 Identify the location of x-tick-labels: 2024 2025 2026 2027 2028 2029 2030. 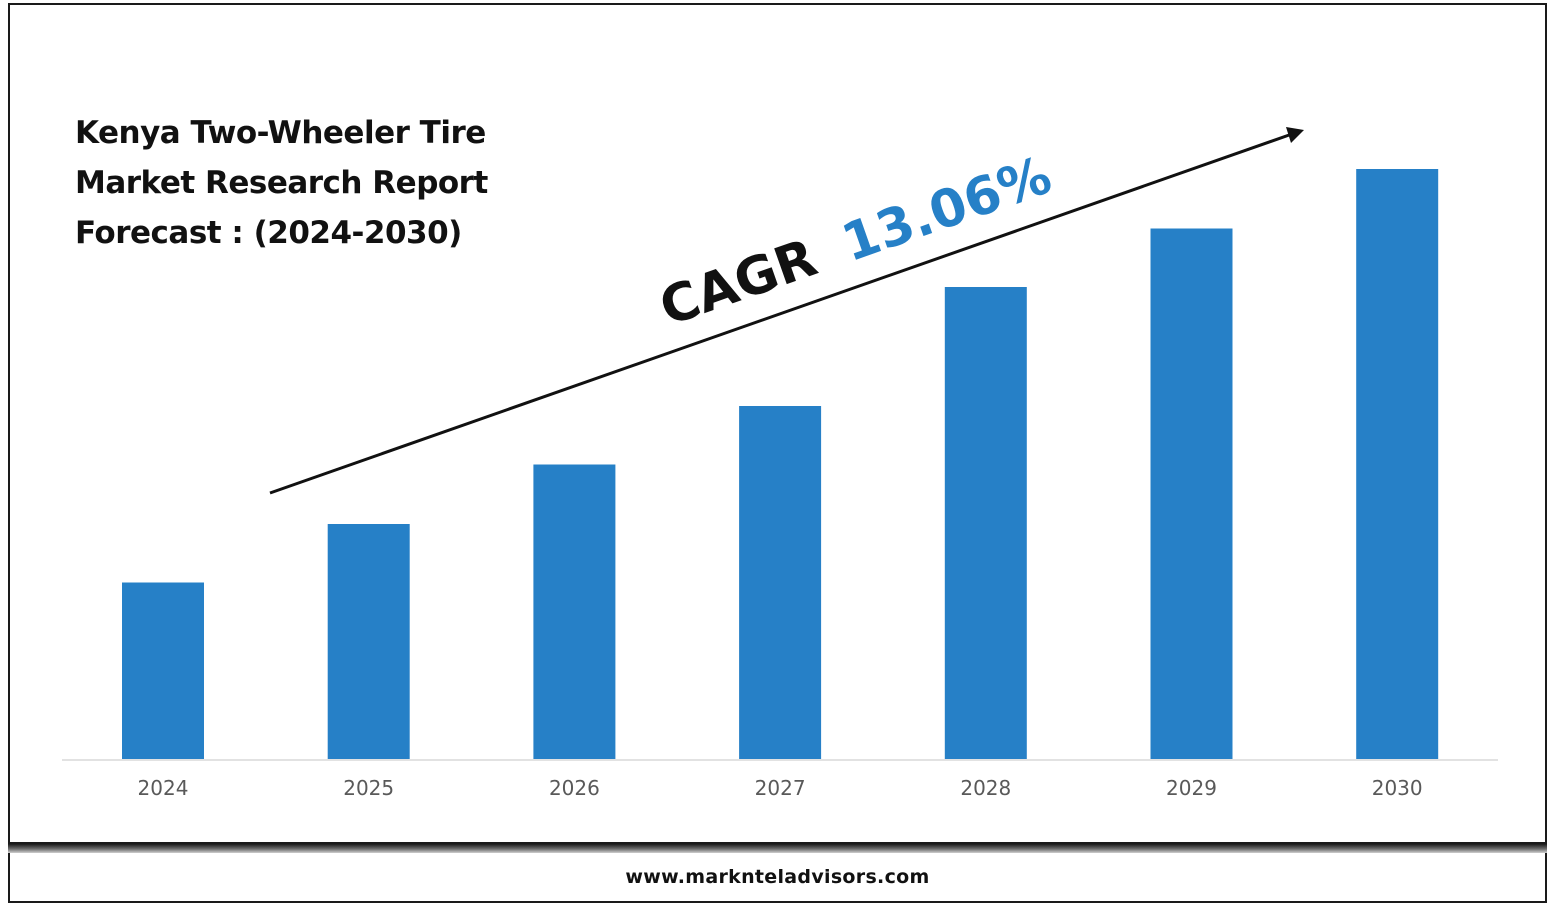
(780, 788).